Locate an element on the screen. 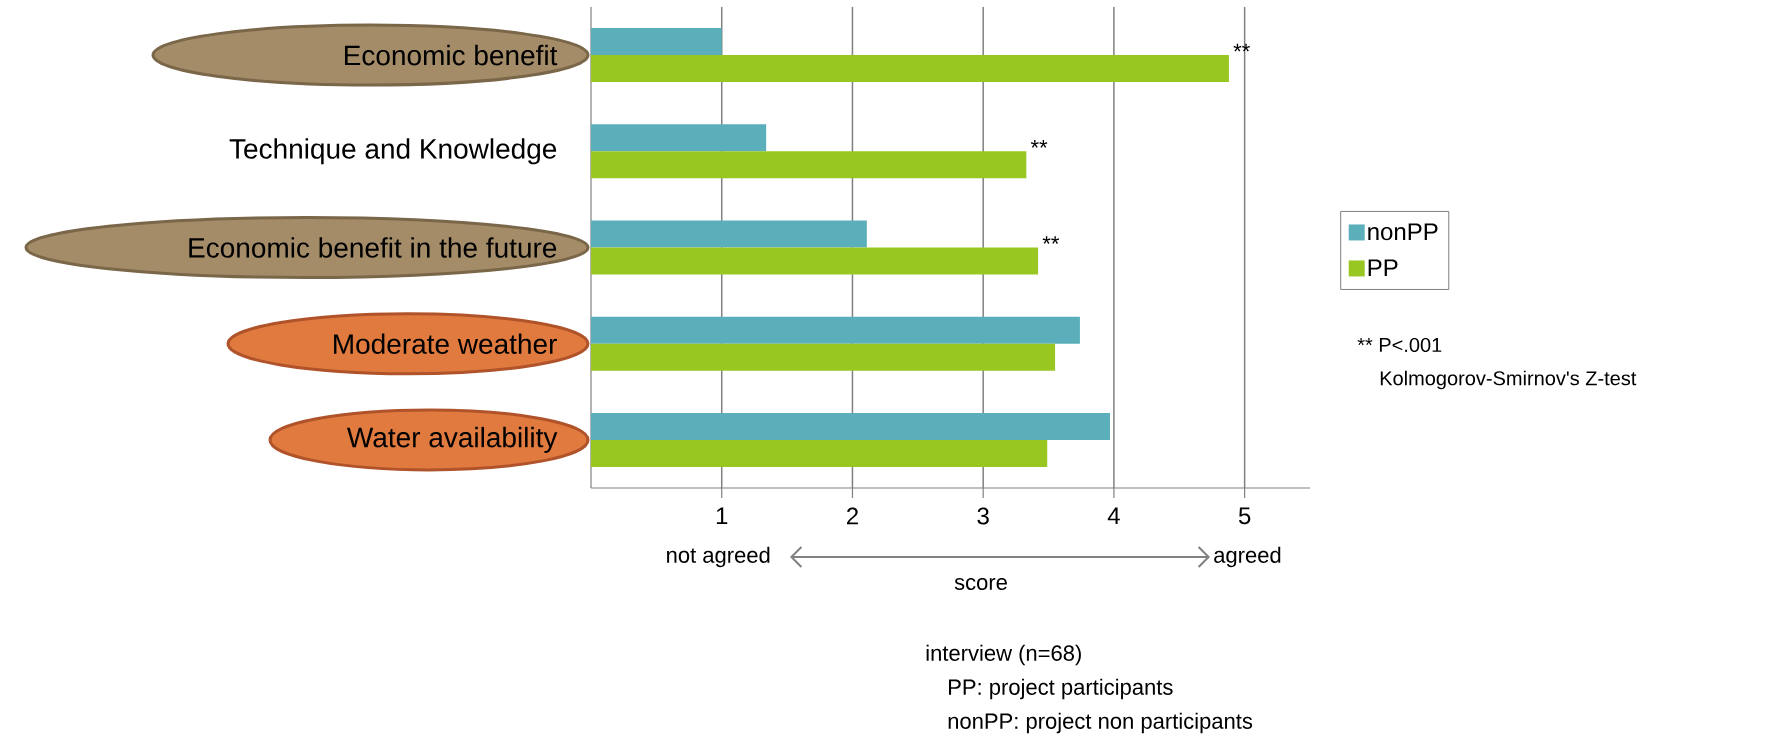  text: agreed is located at coordinates (1247, 557).